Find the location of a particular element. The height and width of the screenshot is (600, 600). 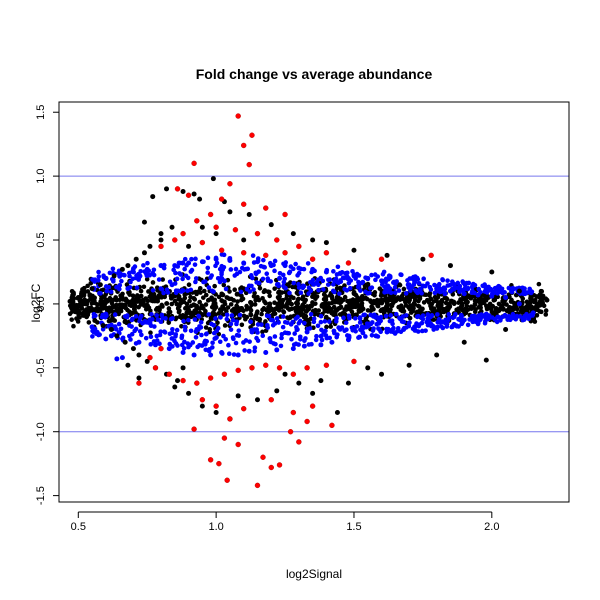

y-tick-label: -0.5 is located at coordinates (41, 367).